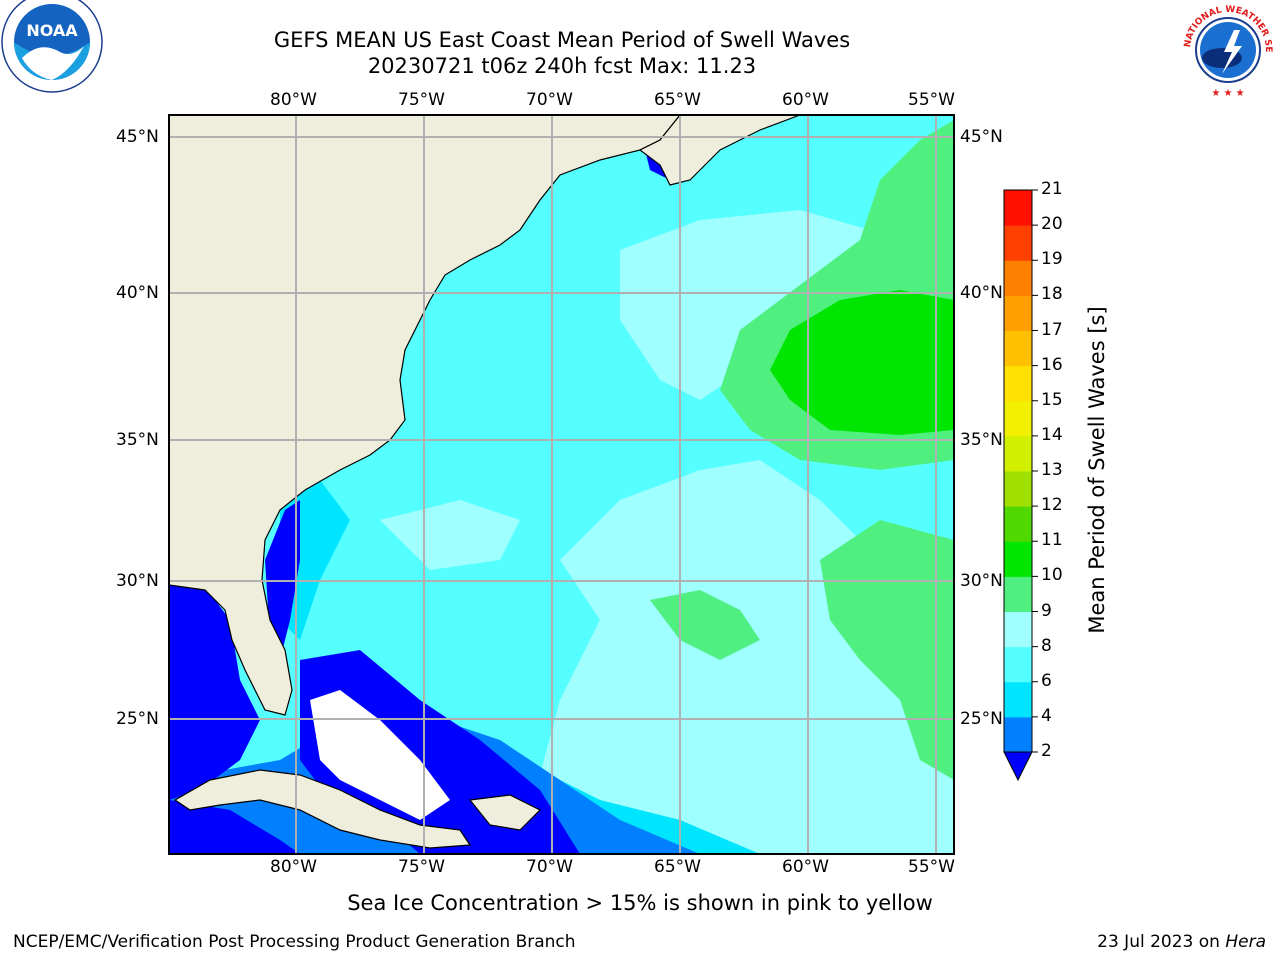 Image resolution: width=1280 pixels, height=960 pixels. I want to click on lat-tick-left-35n: 35°N, so click(137, 440).